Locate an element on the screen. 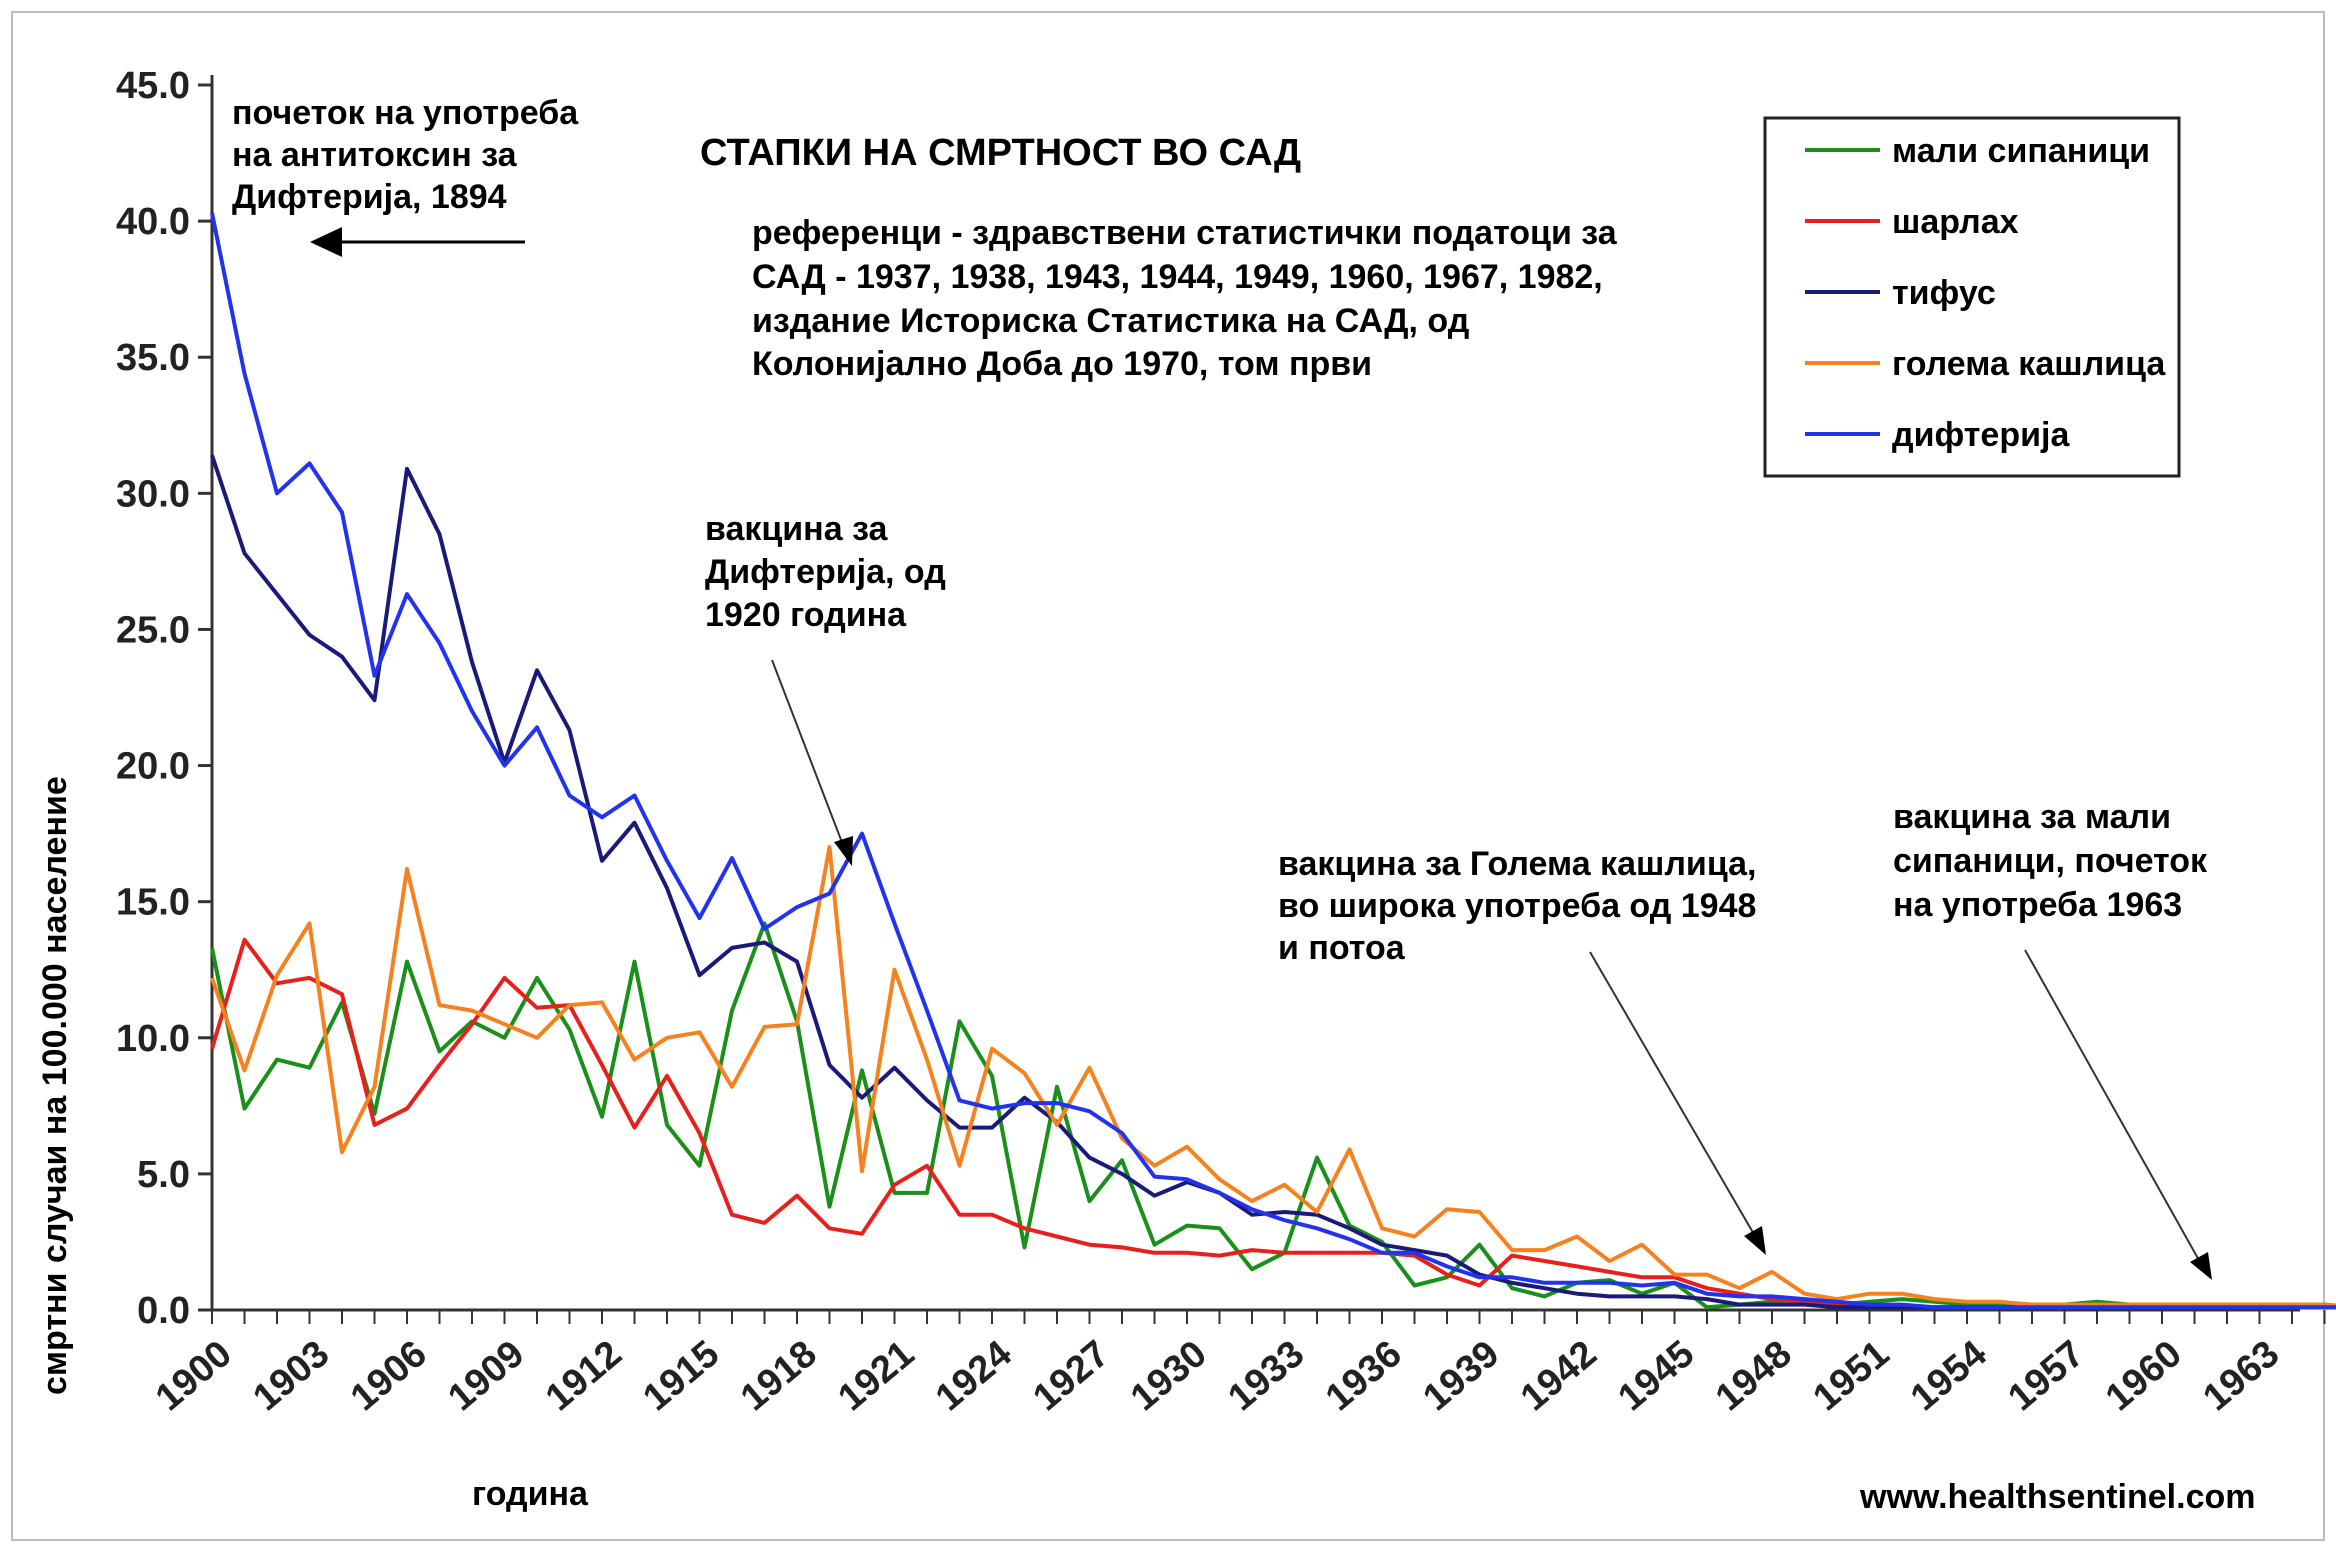 This screenshot has width=2336, height=1552. legend-box is located at coordinates (1972, 297).